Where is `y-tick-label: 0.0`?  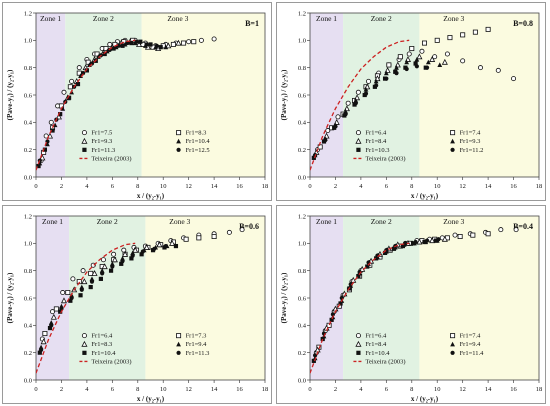 y-tick-label: 0.0 is located at coordinates (28, 177).